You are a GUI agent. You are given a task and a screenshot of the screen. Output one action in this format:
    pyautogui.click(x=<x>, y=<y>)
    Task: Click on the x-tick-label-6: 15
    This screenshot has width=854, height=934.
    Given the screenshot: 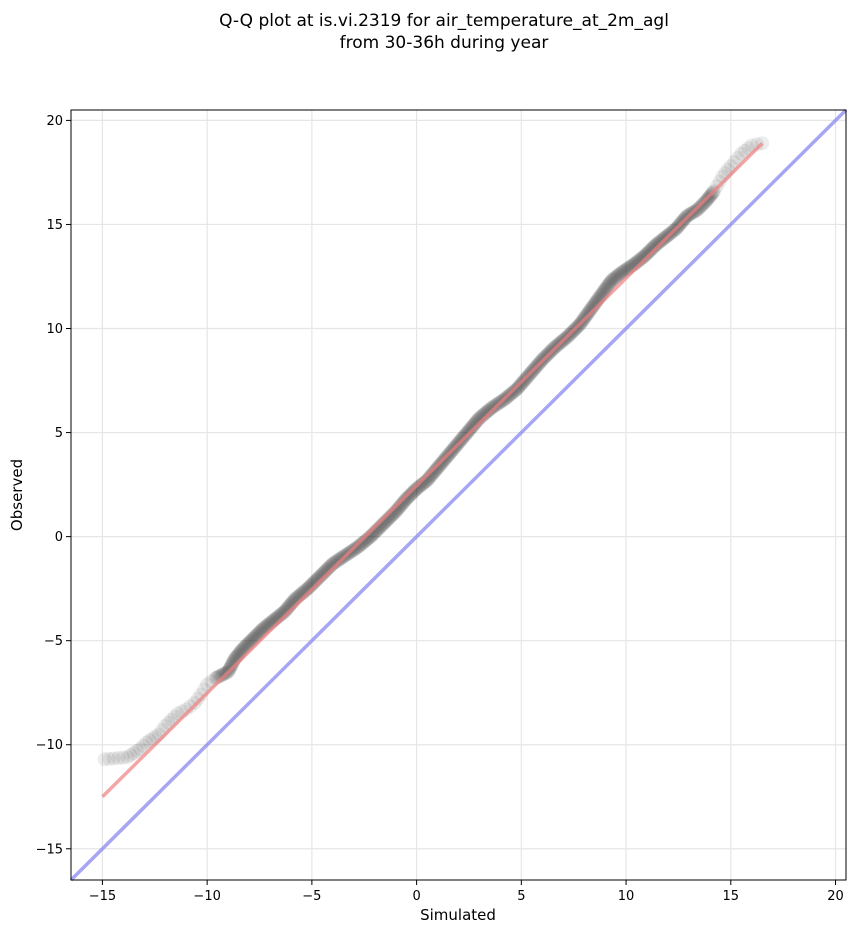 What is the action you would take?
    pyautogui.click(x=731, y=896)
    